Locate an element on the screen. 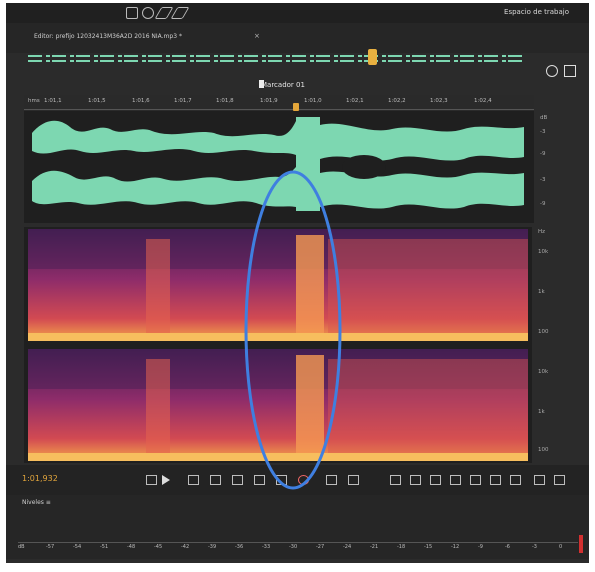 The width and height of the screenshot is (595, 572). ruler-tick: 1:02,3 is located at coordinates (439, 101).